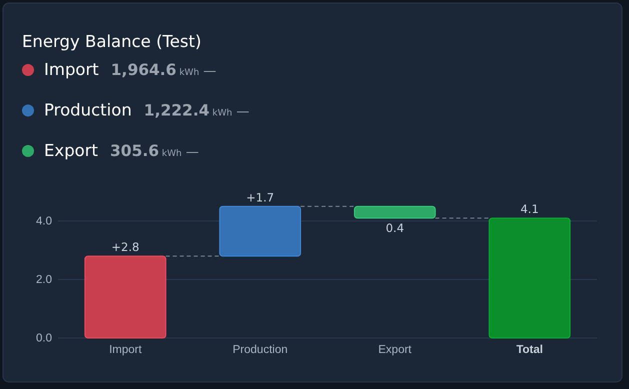 The image size is (629, 389). I want to click on category-label: Export, so click(71, 150).